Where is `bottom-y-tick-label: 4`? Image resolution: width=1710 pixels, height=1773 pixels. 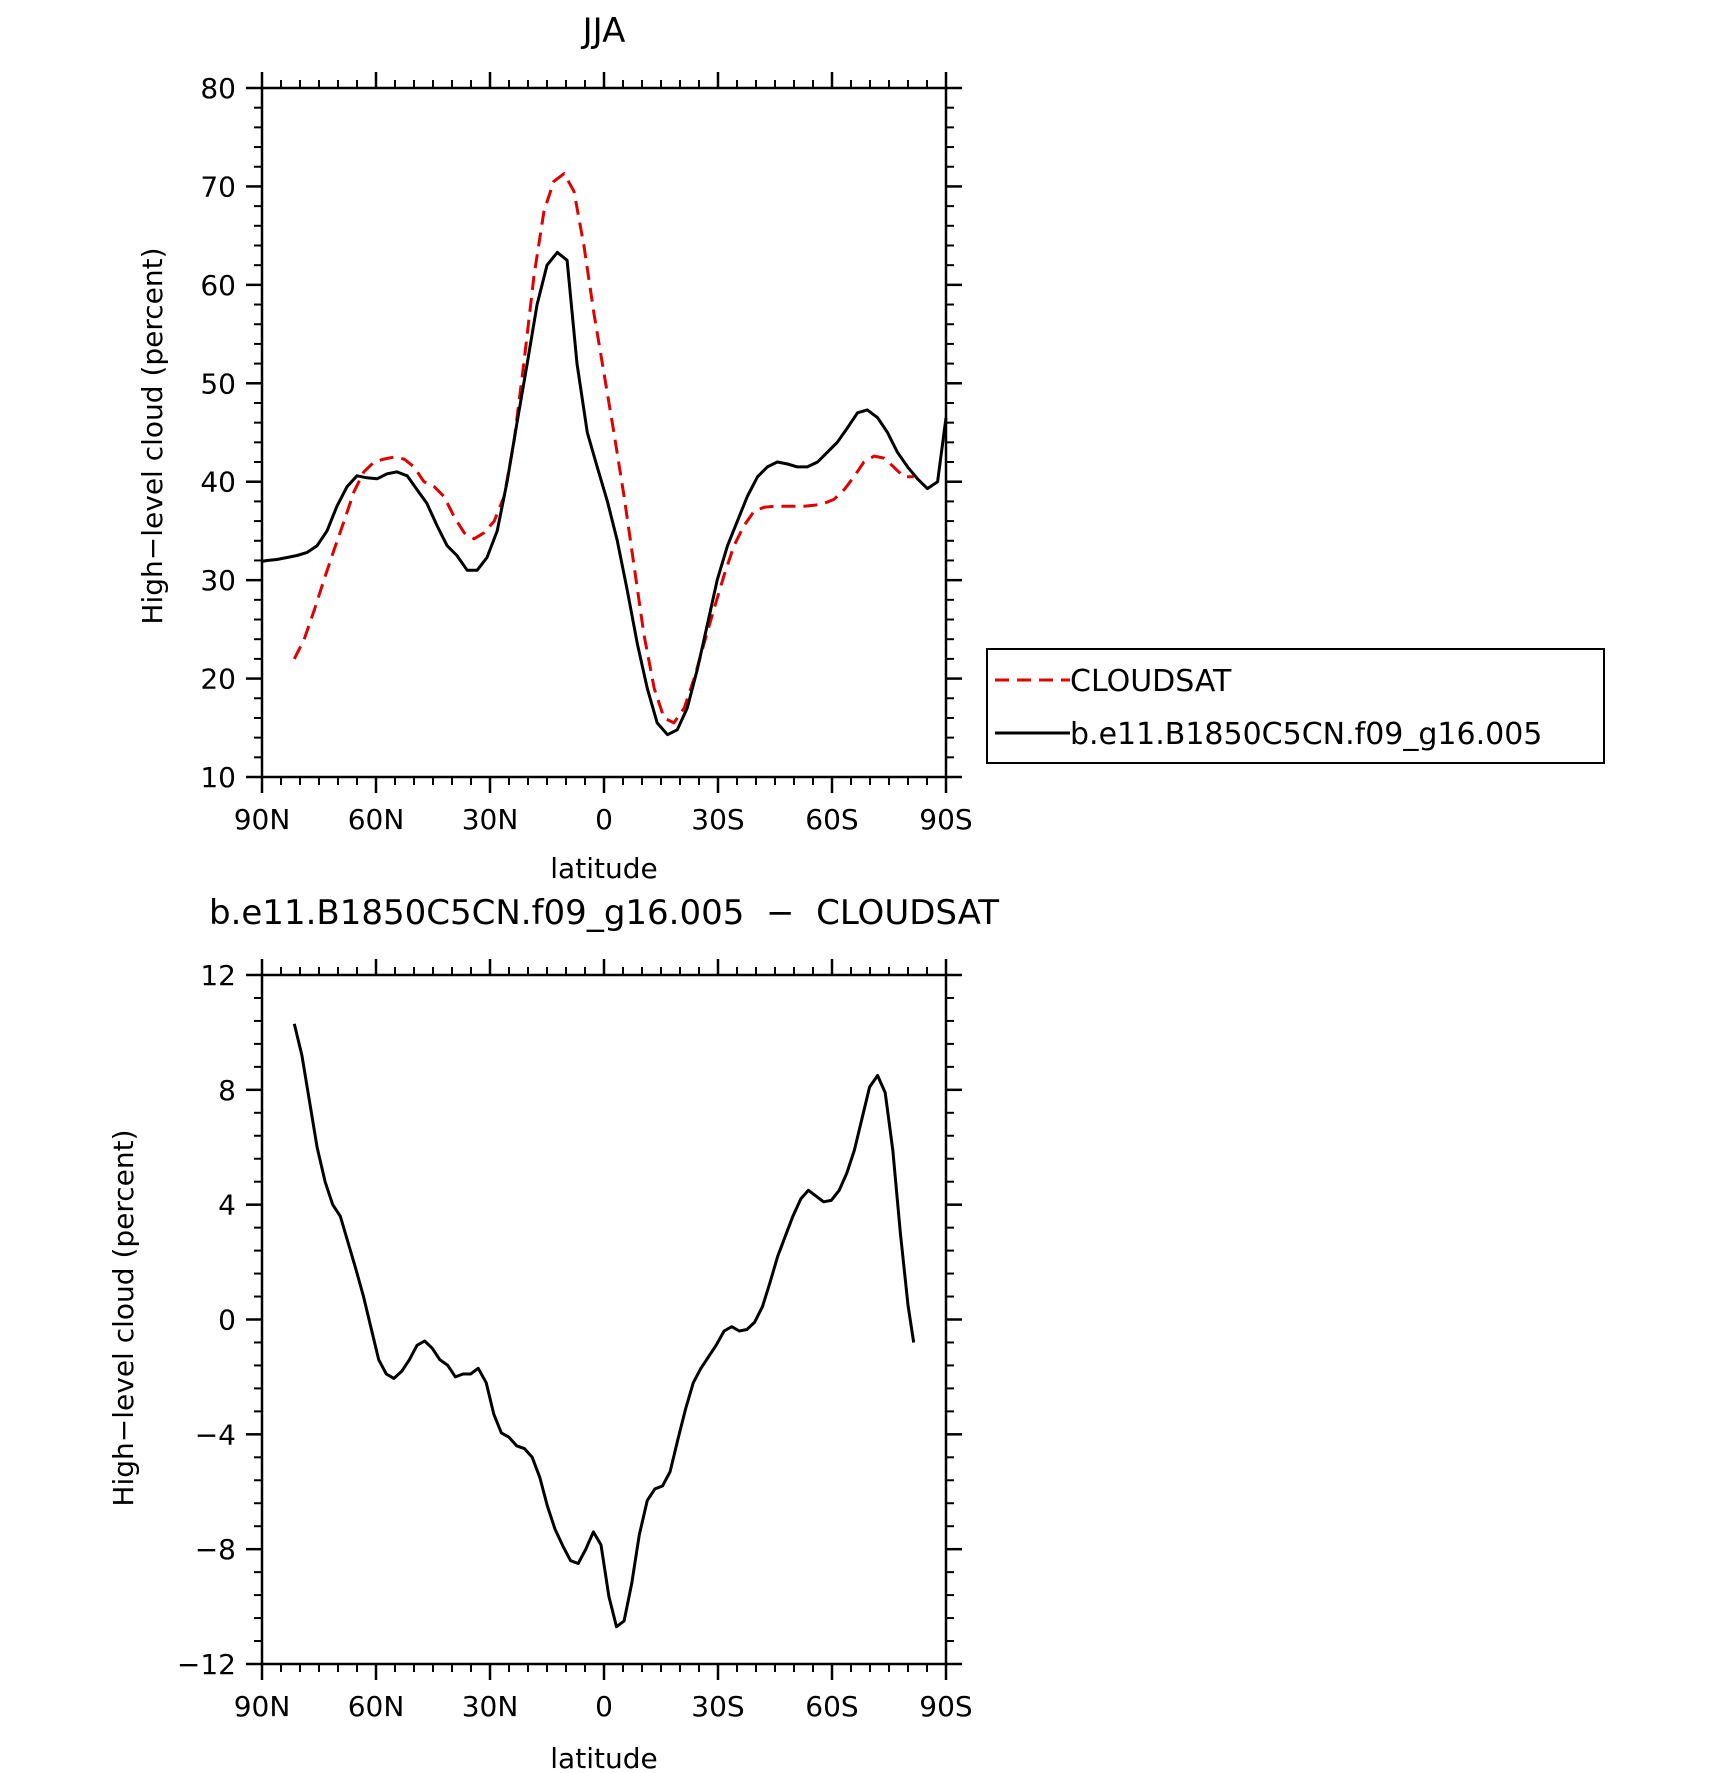
bottom-y-tick-label: 4 is located at coordinates (227, 1205).